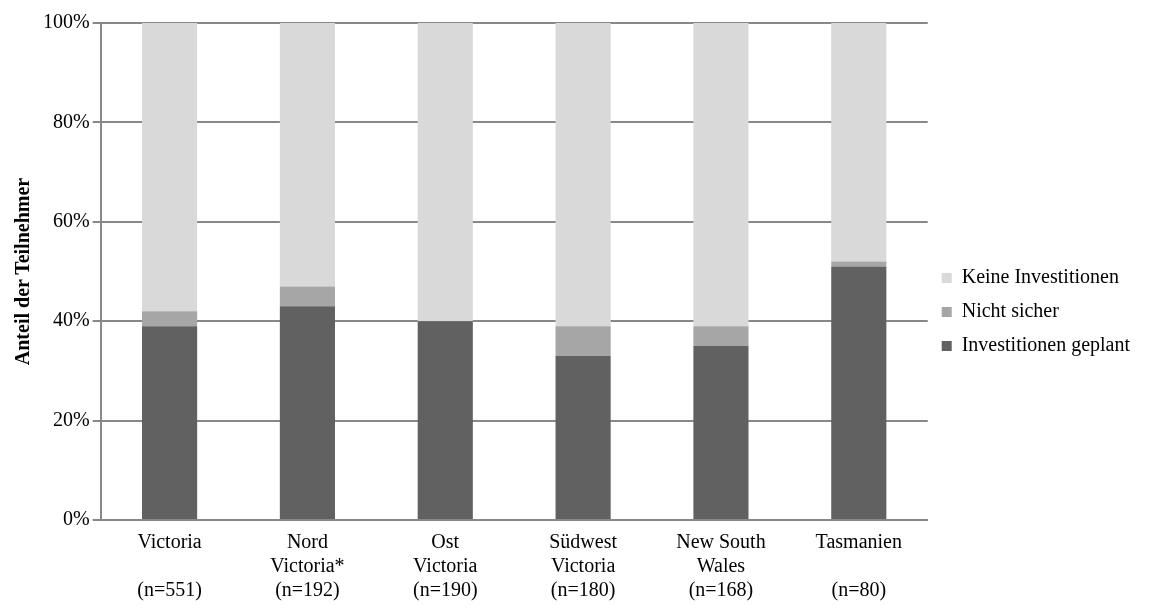  I want to click on y-tick-label: 20%, so click(71, 418).